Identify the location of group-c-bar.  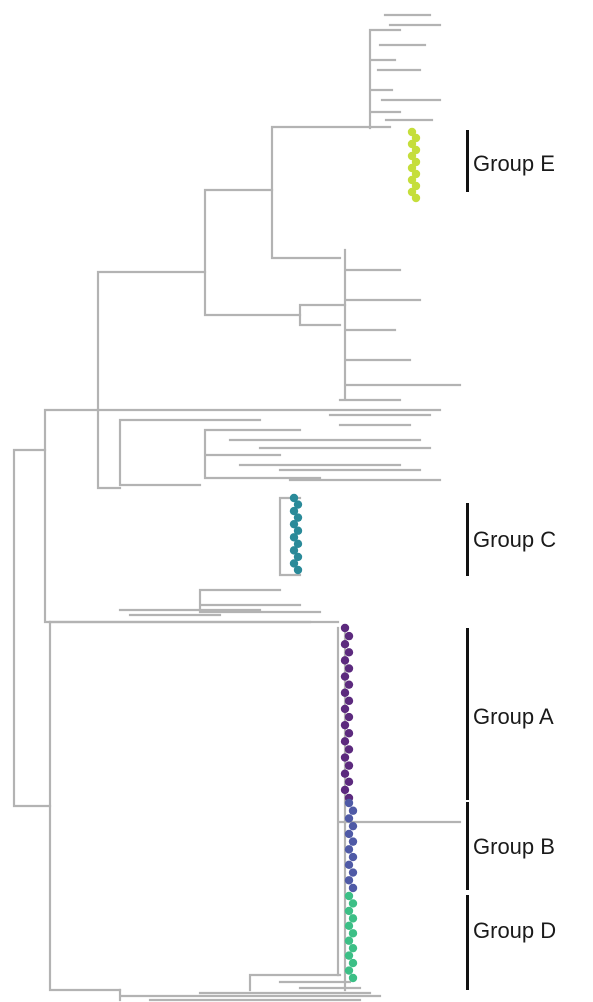
(467, 539).